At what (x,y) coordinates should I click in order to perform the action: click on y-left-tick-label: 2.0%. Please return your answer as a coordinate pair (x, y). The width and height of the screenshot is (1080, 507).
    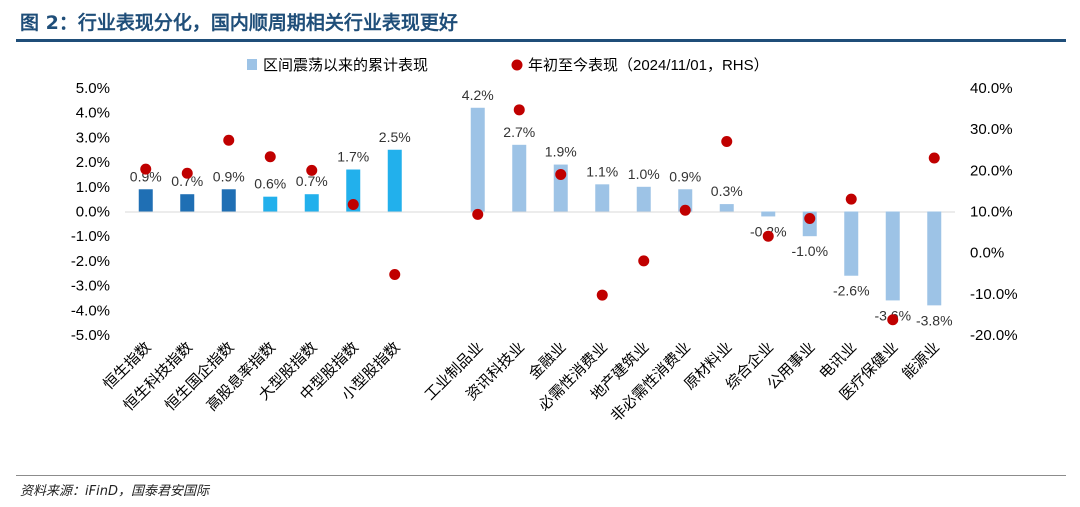
    Looking at the image, I should click on (93, 162).